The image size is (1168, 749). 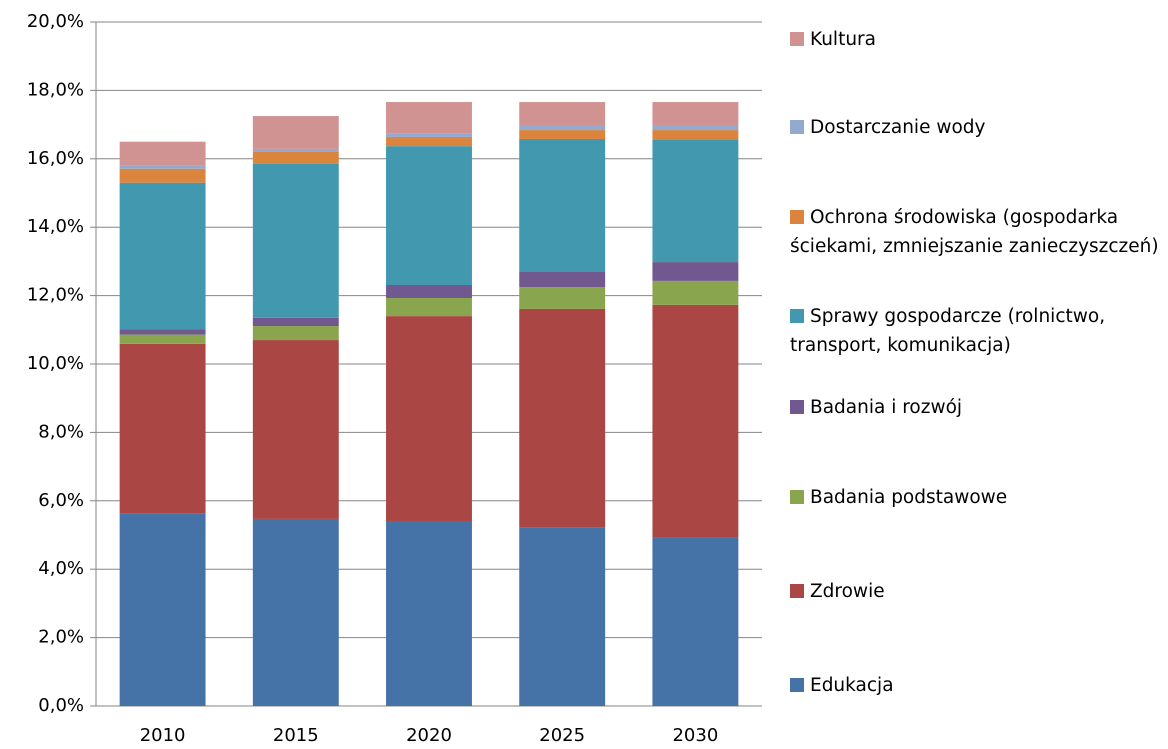 What do you see at coordinates (847, 591) in the screenshot?
I see `legend-label: Zdrowie` at bounding box center [847, 591].